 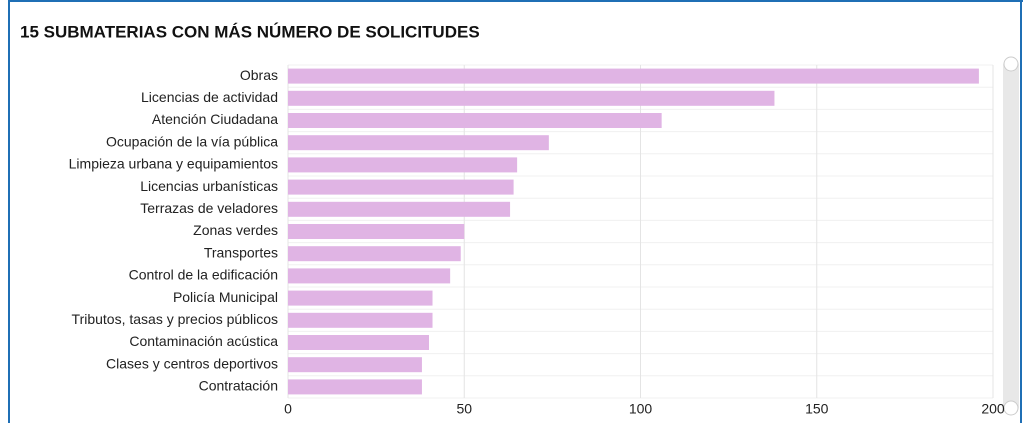 I want to click on scroll-handle-bottom, so click(x=1011, y=408).